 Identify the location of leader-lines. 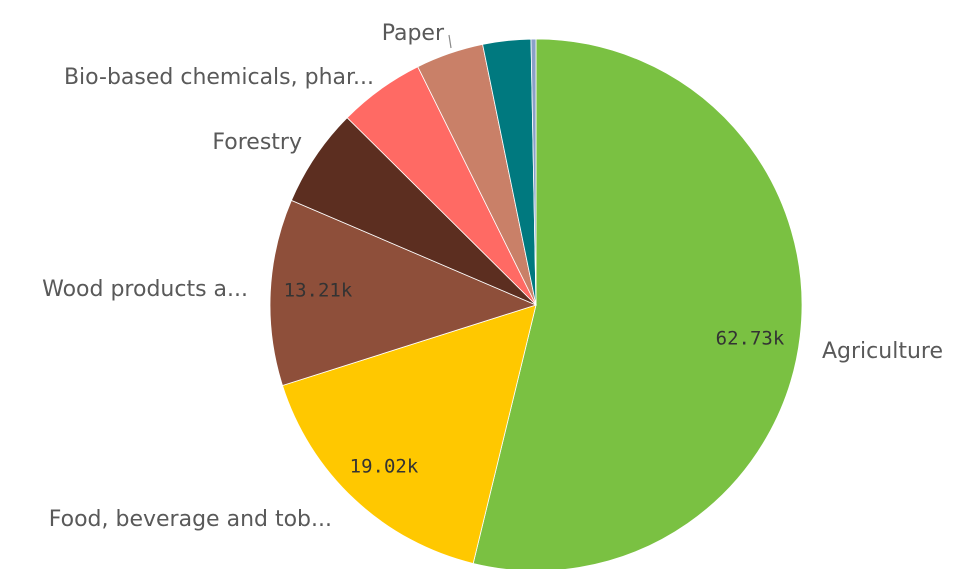
(450, 41).